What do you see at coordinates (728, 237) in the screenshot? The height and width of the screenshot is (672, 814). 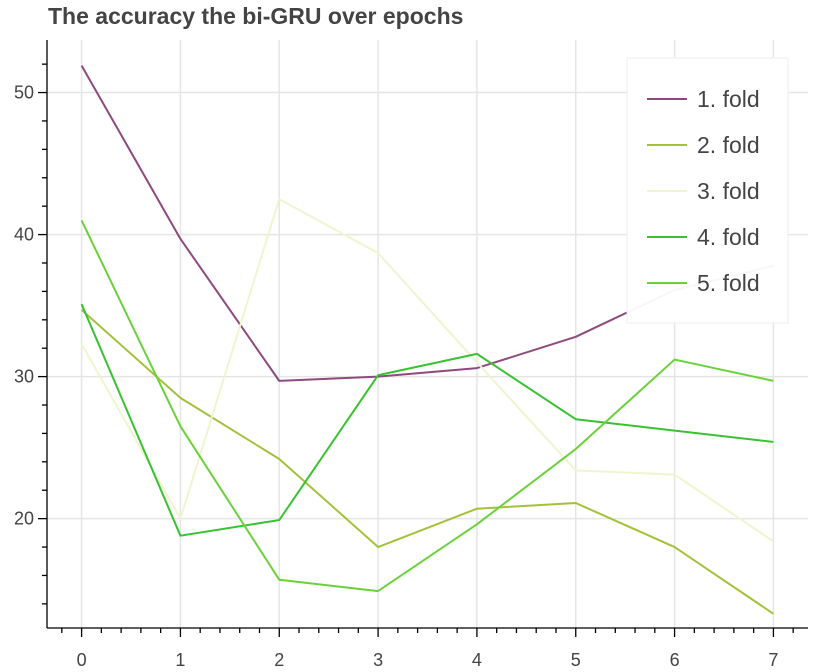 I see `legend-label-4: 4. fold` at bounding box center [728, 237].